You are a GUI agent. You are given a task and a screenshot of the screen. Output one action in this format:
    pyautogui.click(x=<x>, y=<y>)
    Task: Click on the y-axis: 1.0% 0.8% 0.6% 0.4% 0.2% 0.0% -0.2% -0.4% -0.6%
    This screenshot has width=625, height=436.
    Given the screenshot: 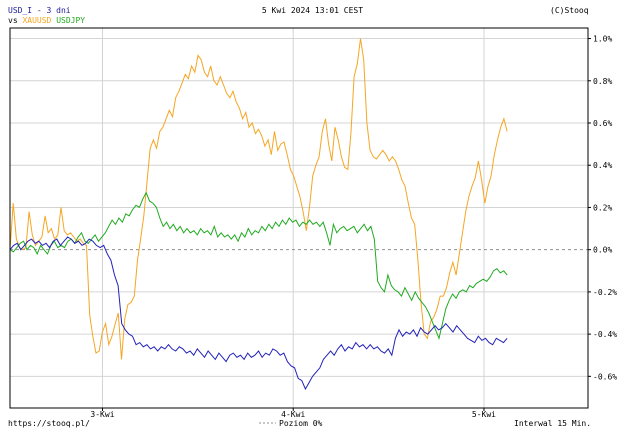 What is the action you would take?
    pyautogui.click(x=602, y=208)
    